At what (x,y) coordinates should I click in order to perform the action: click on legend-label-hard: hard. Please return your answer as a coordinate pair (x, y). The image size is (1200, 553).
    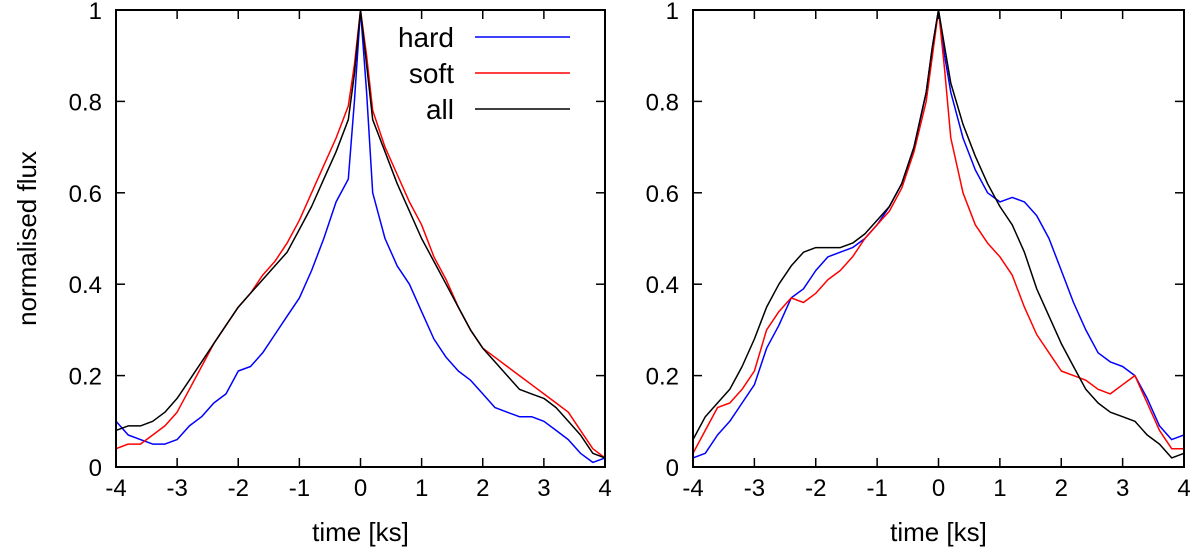
    Looking at the image, I should click on (426, 37).